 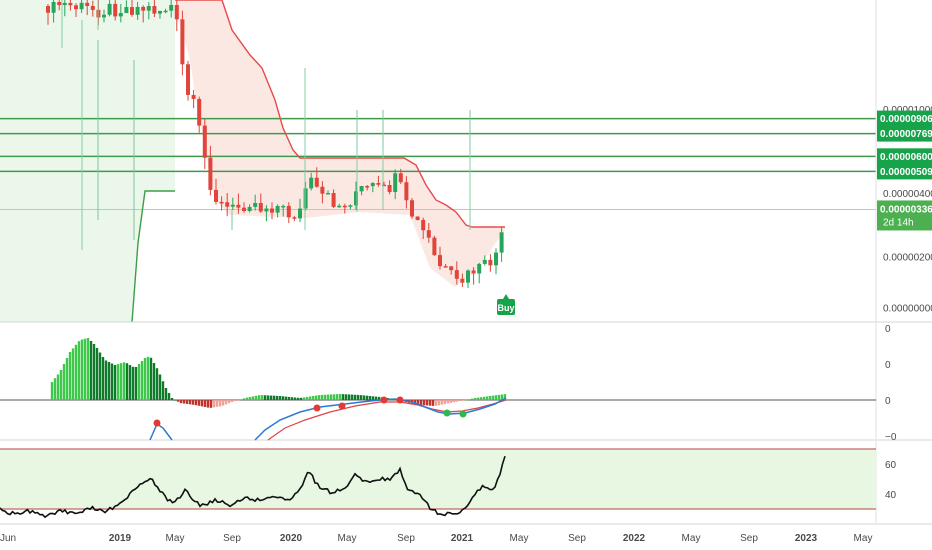 I want to click on level-tag-label: 0.00000769, so click(x=906, y=134).